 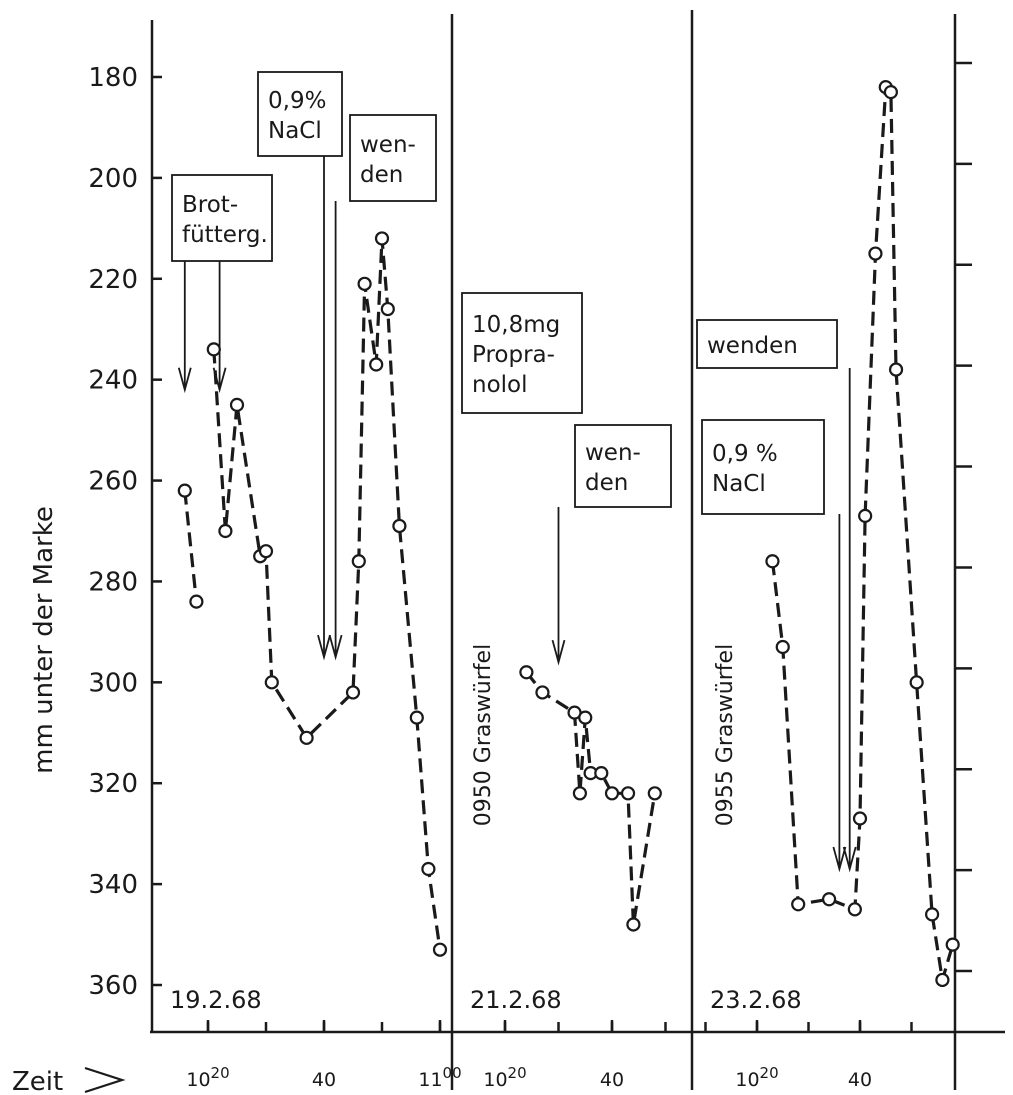 I want to click on annotation: 0,9% NaCl, so click(x=300, y=366).